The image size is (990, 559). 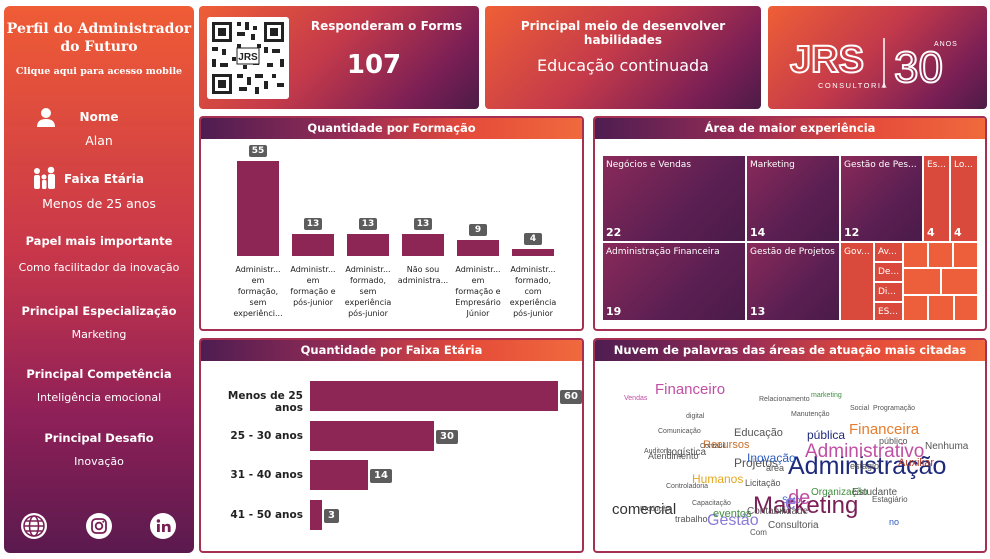 I want to click on family-icon, so click(x=44, y=177).